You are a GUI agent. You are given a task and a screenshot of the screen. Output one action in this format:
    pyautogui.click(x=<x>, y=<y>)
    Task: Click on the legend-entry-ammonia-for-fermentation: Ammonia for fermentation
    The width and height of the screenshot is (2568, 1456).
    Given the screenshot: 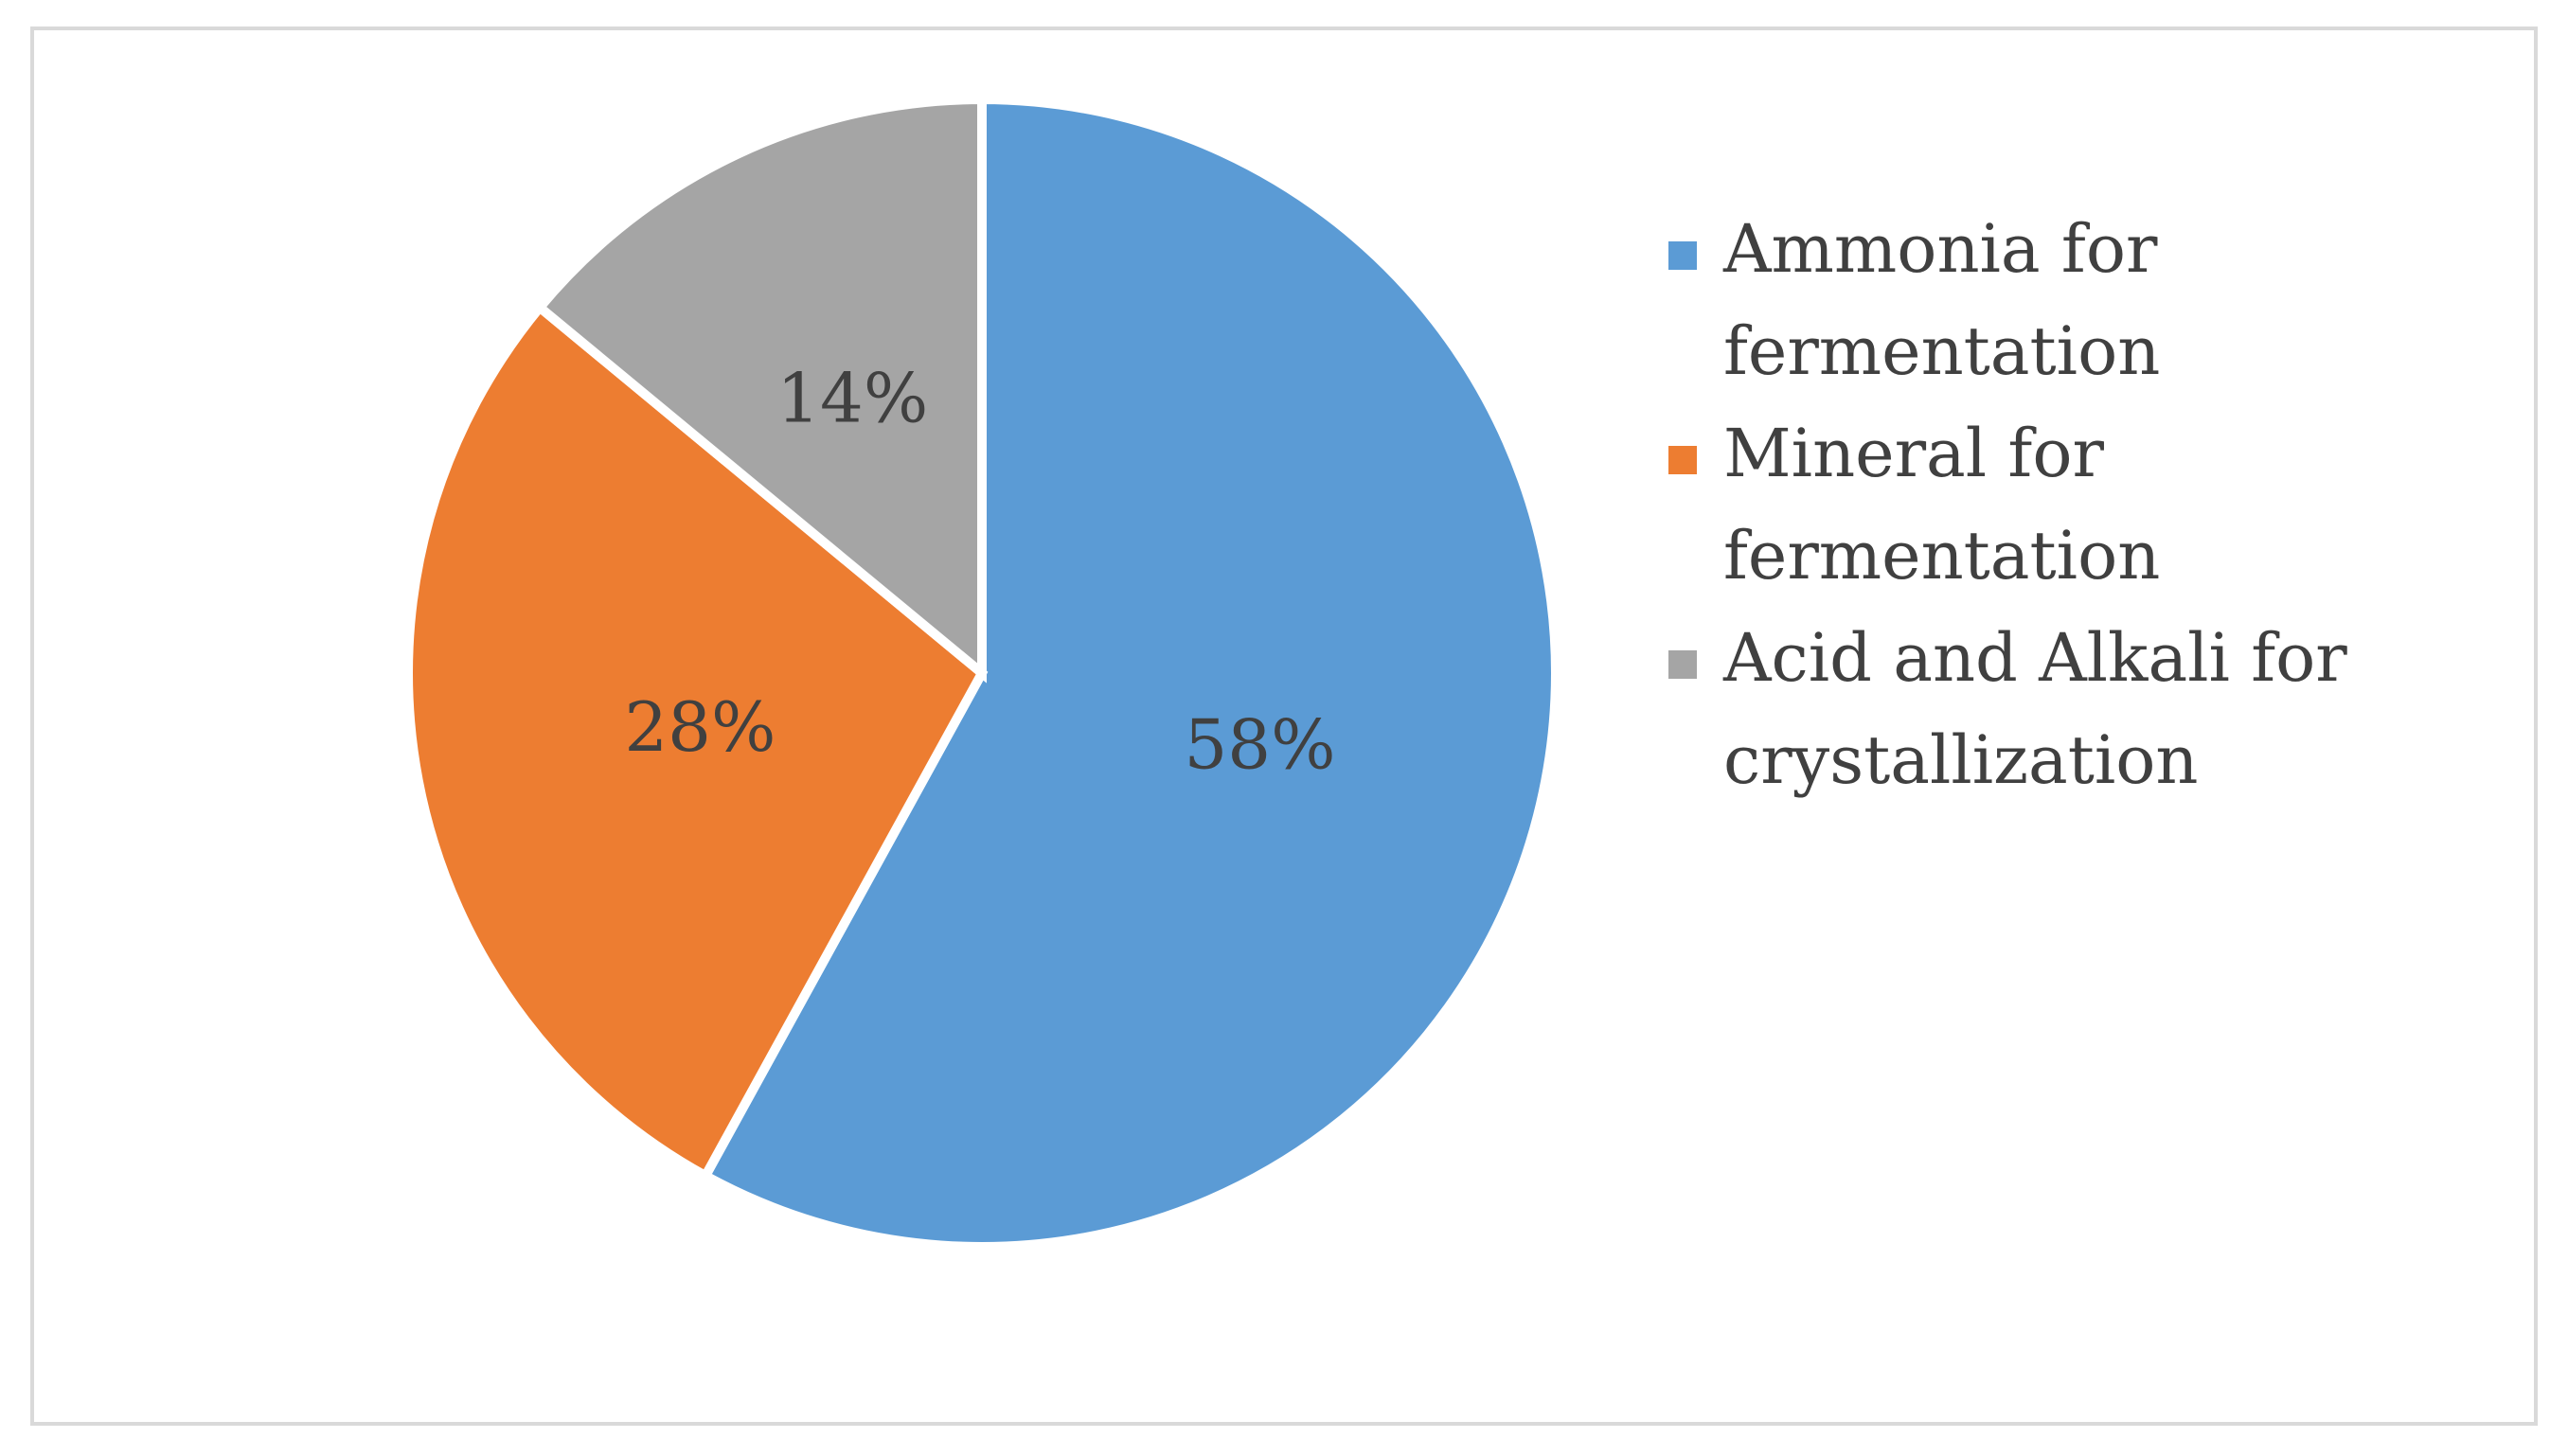 What is the action you would take?
    pyautogui.click(x=1914, y=300)
    